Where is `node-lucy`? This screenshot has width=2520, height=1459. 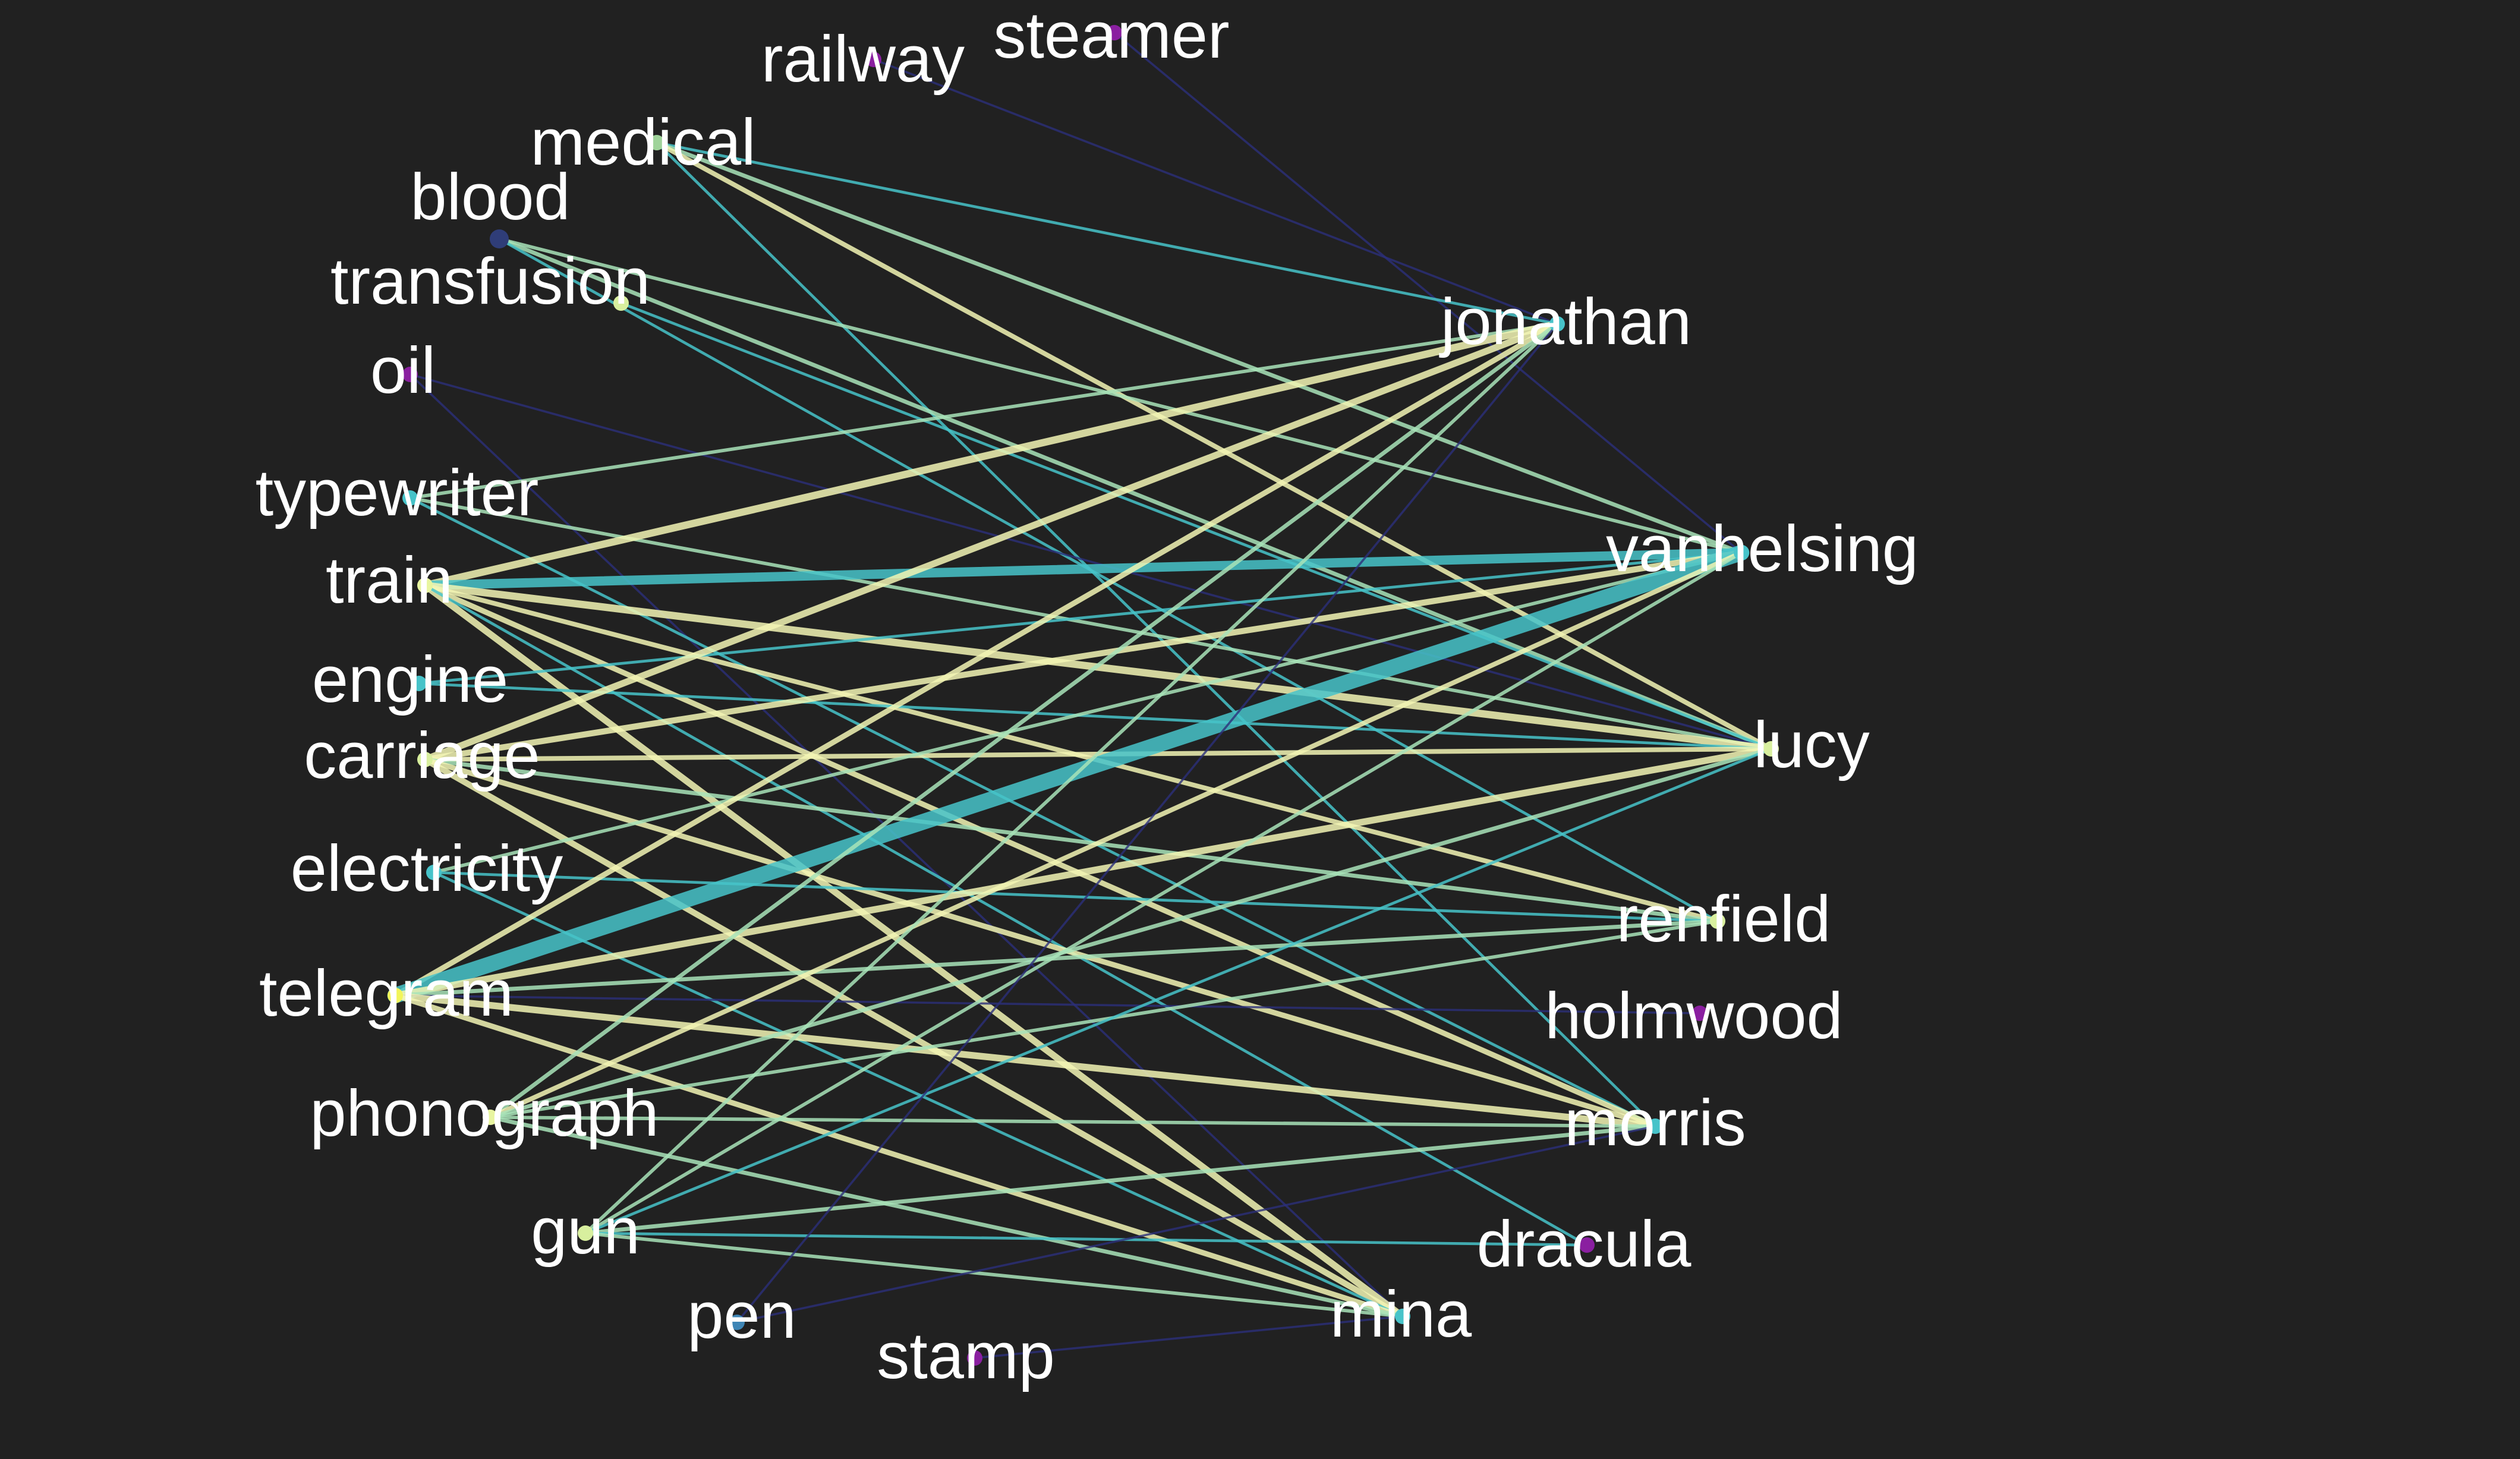 node-lucy is located at coordinates (1771, 749).